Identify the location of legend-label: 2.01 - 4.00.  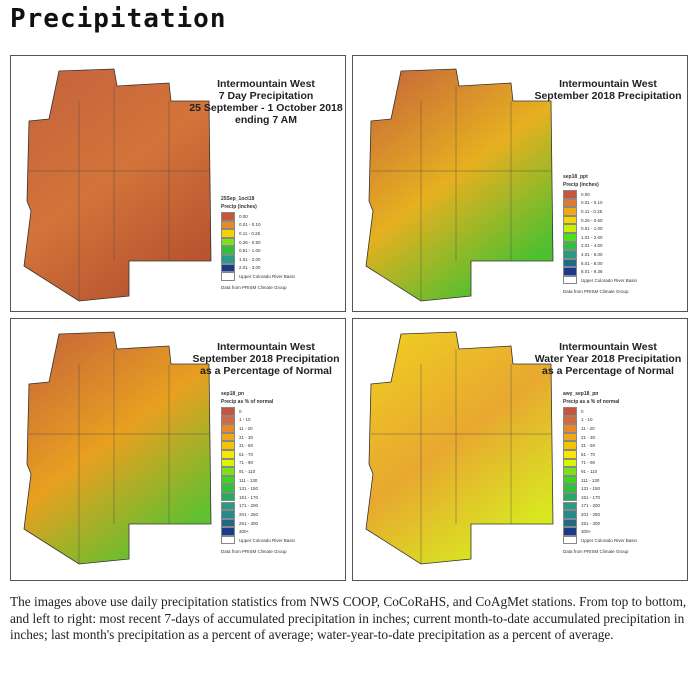
(592, 246).